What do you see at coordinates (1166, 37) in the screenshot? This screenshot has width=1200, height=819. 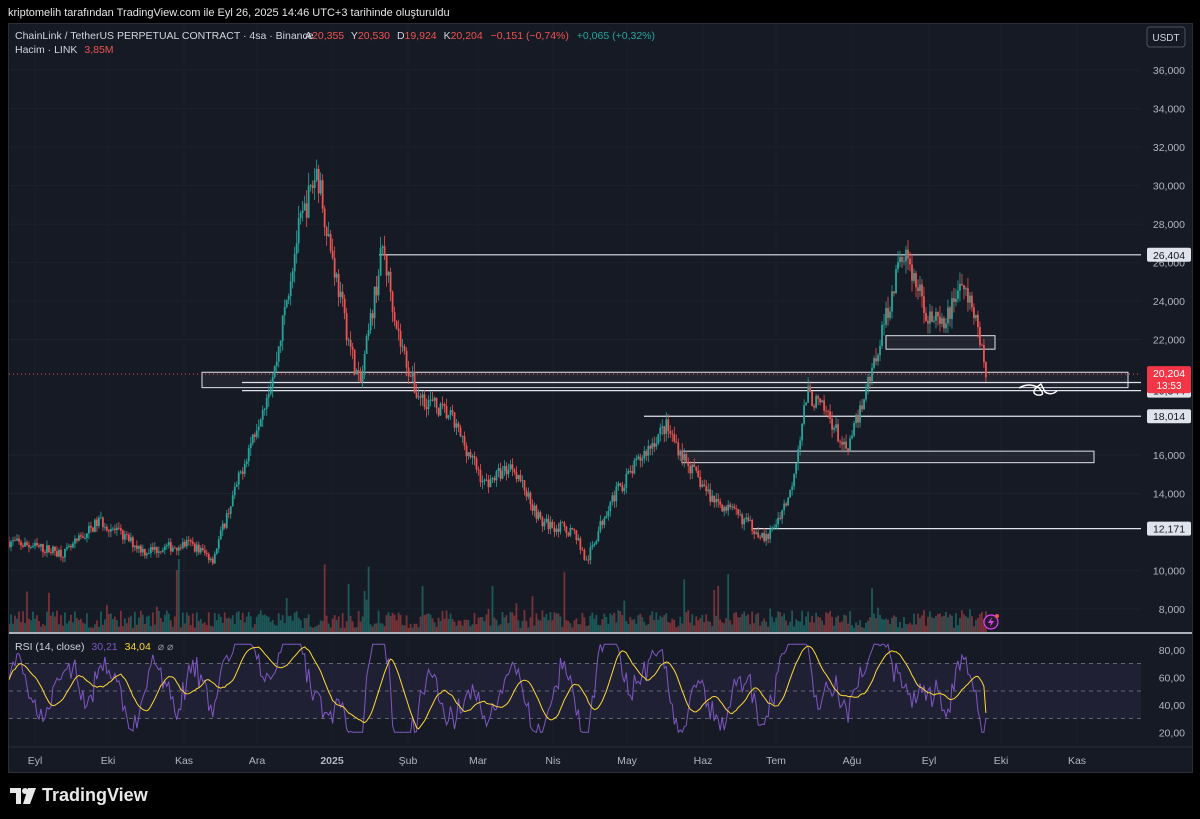 I see `currency-button: USDT` at bounding box center [1166, 37].